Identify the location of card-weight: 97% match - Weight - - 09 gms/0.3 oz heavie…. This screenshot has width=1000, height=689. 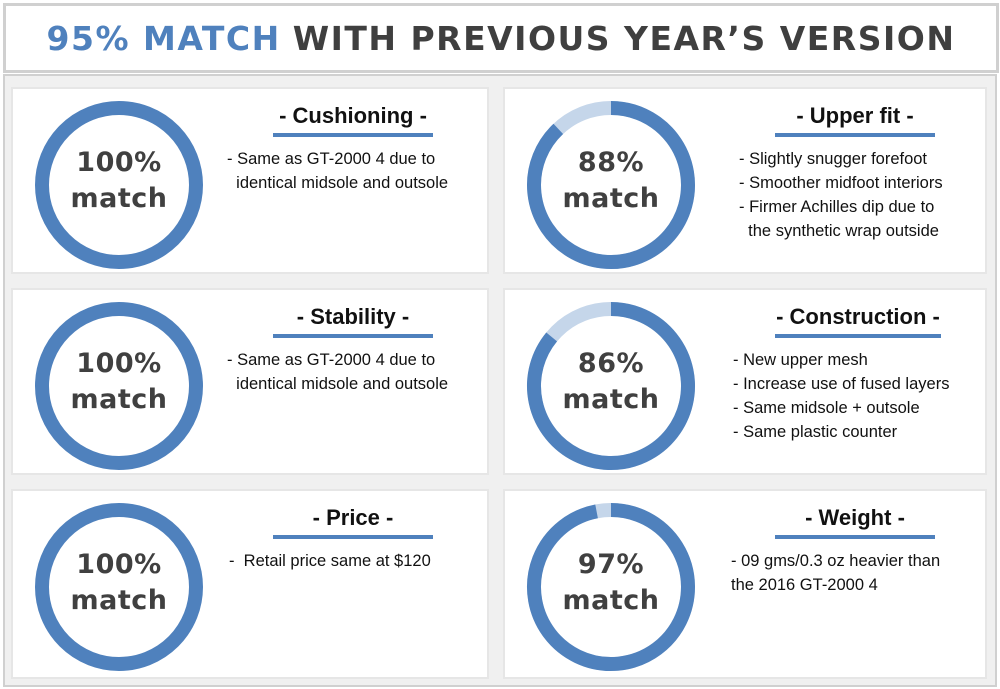
(745, 584).